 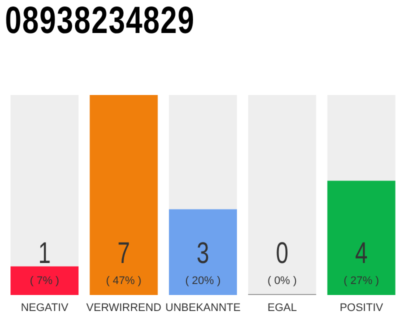 I want to click on data-label: 0, so click(x=282, y=253).